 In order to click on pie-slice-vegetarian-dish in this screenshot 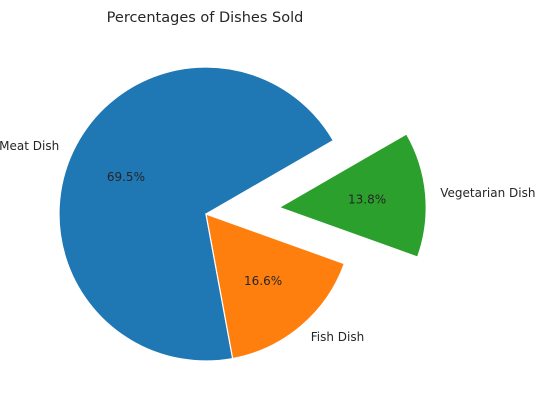, I will do `click(352, 195)`.